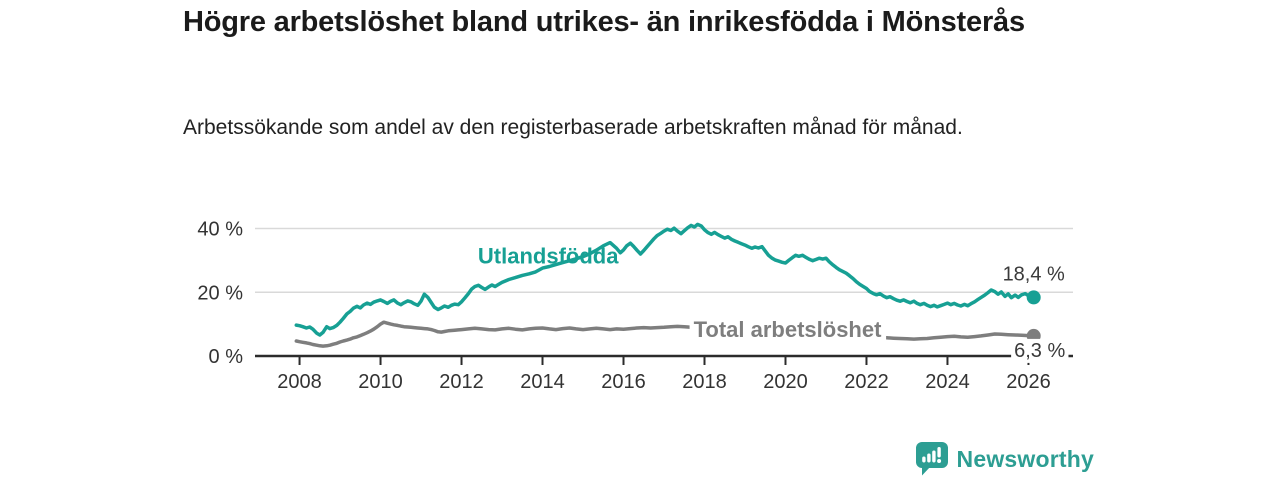  I want to click on end-value-label-1: 6,3 %, so click(1039, 351).